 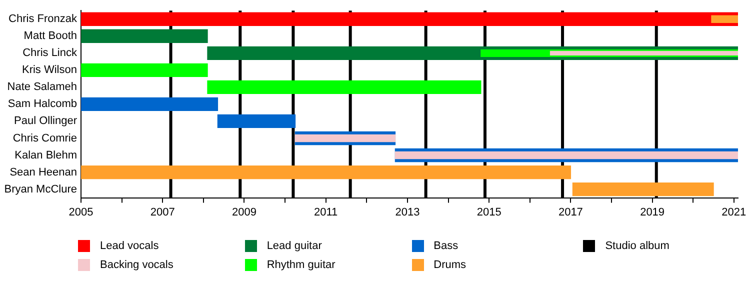 I want to click on y-tick-label: Sean Heenan, so click(x=43, y=172).